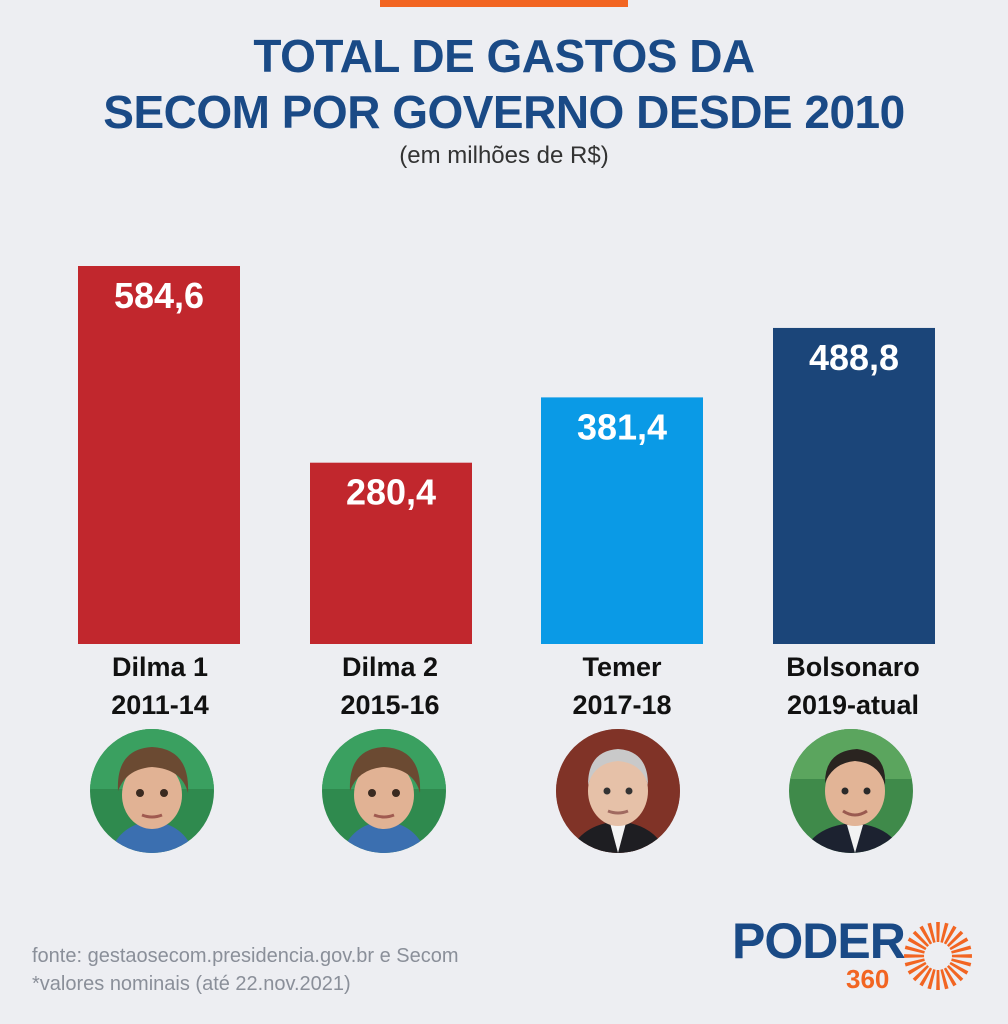  I want to click on bar-value-label: 280,4, so click(391, 492).